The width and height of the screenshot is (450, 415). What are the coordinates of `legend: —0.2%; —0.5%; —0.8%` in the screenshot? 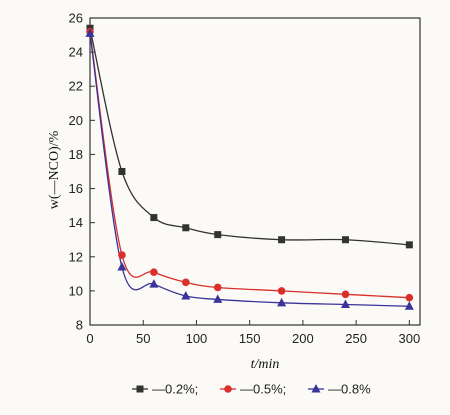 It's located at (251, 389).